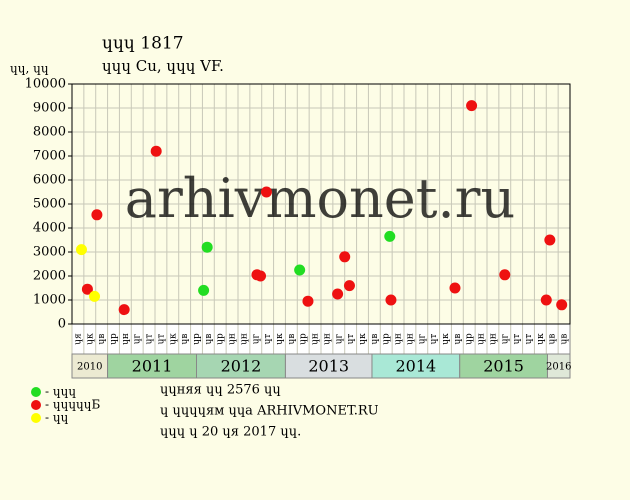  I want to click on legend-label: - ɥɥɥɥɥБ, so click(73, 405).